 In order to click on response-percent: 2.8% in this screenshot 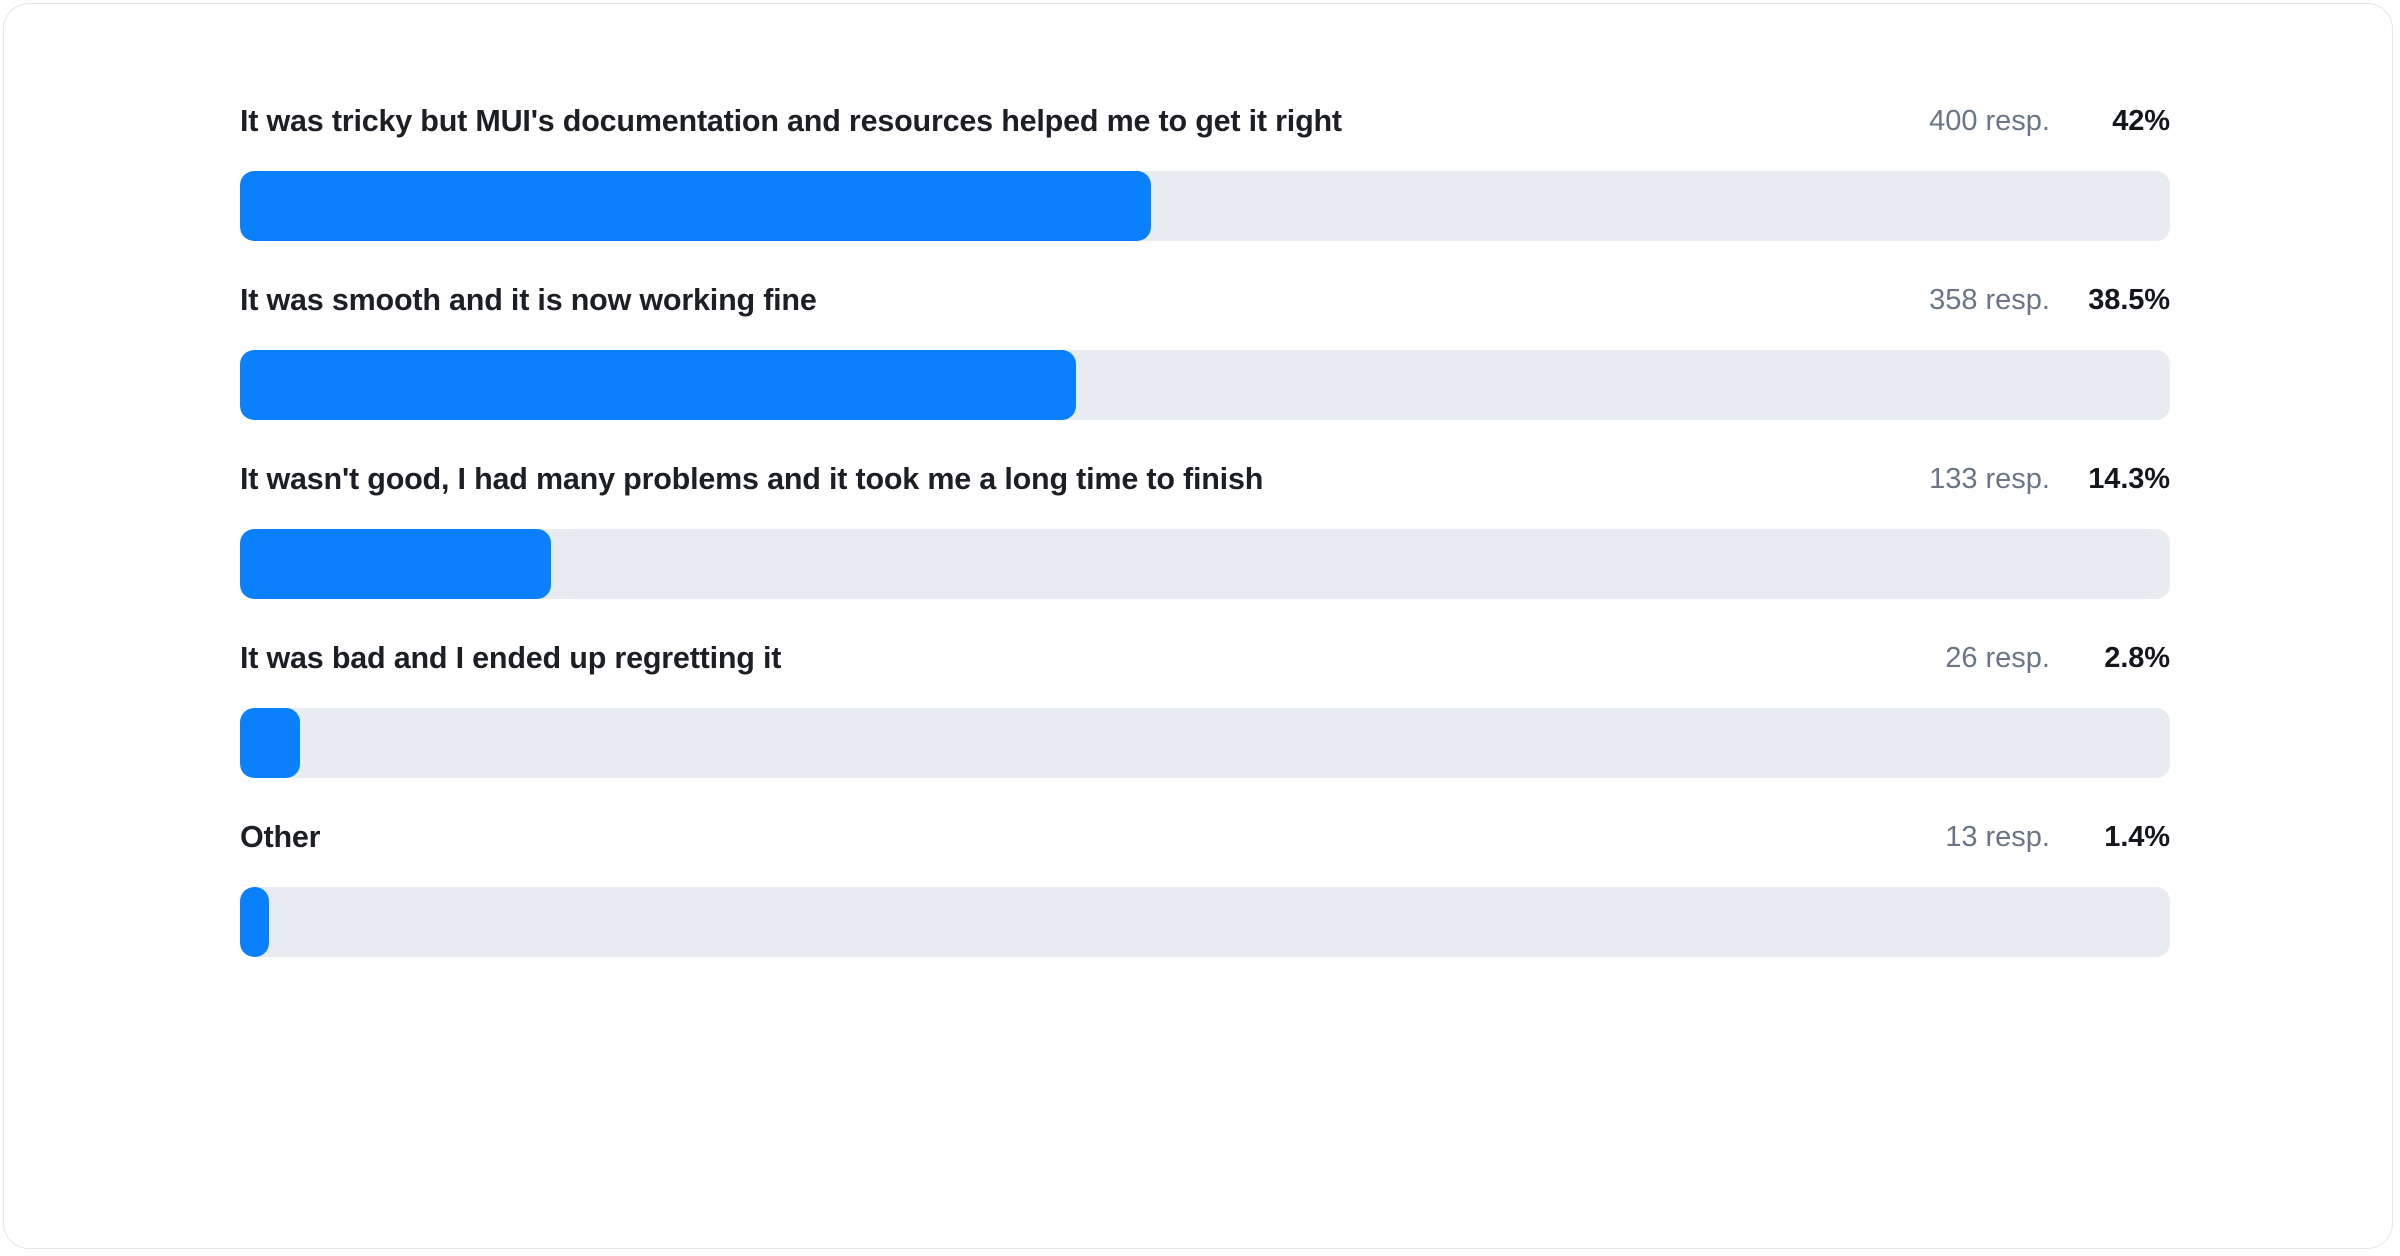, I will do `click(2137, 657)`.